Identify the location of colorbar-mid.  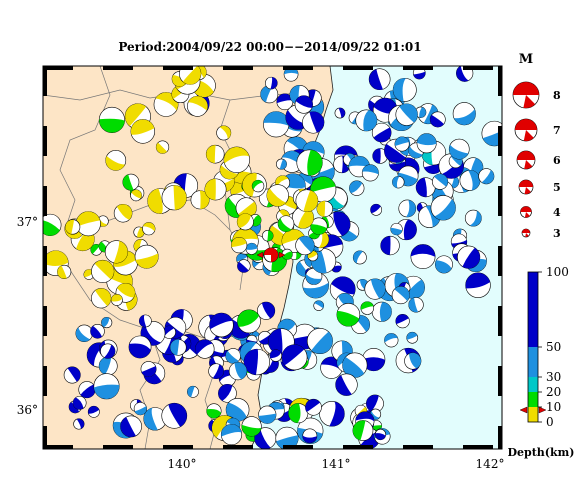
(533, 362).